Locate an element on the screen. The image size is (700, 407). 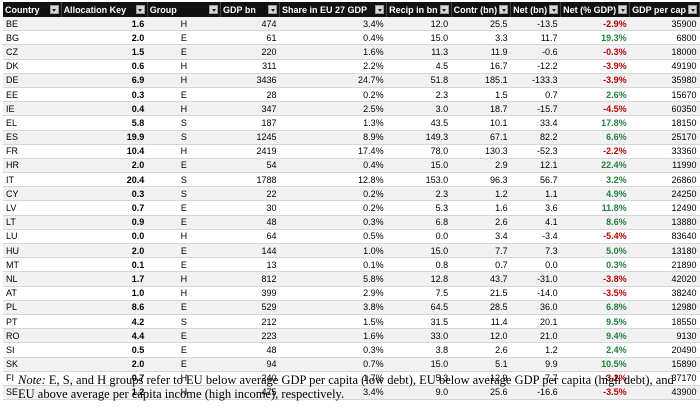
cell-gdp-per-cap: 9130 is located at coordinates (664, 336).